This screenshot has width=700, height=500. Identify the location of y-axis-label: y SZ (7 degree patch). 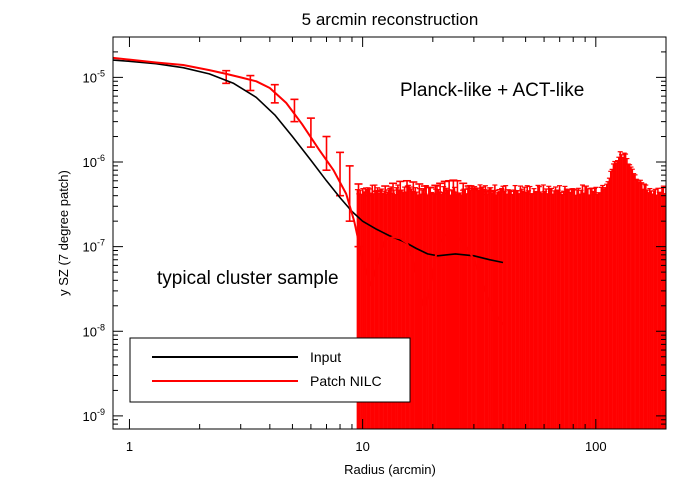
(63, 233).